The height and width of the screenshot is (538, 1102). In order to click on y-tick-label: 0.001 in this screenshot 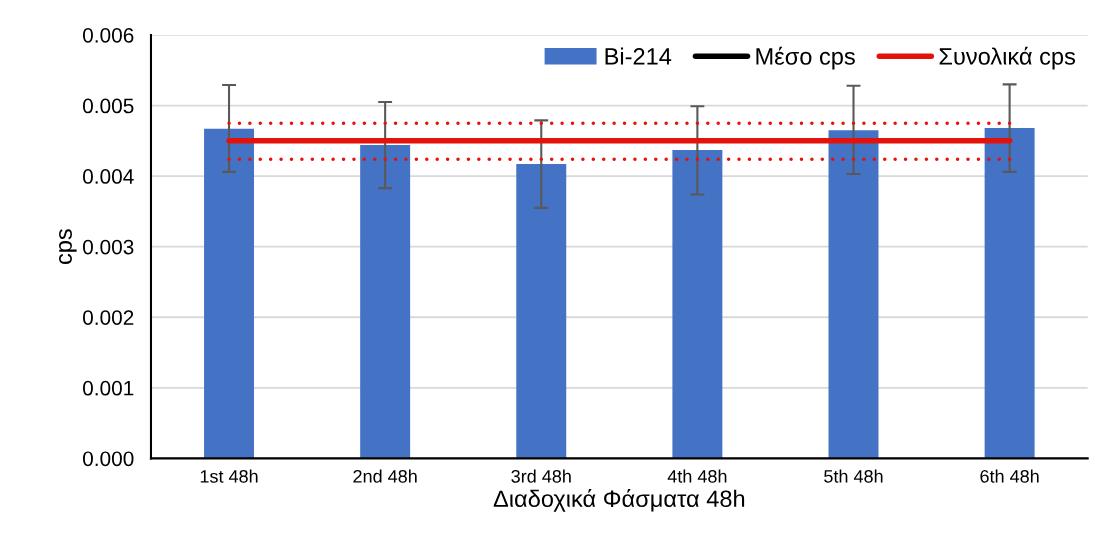, I will do `click(108, 388)`.